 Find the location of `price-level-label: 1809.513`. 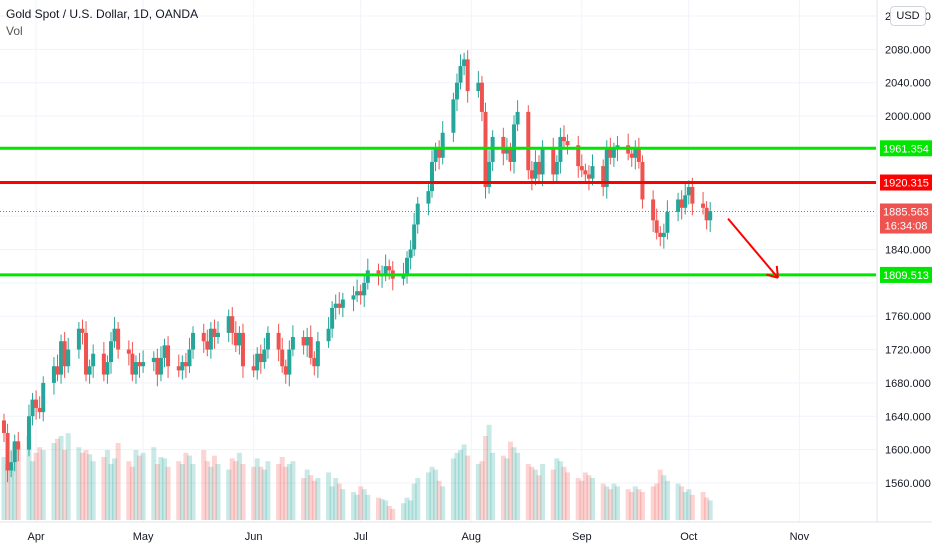

price-level-label: 1809.513 is located at coordinates (906, 276).